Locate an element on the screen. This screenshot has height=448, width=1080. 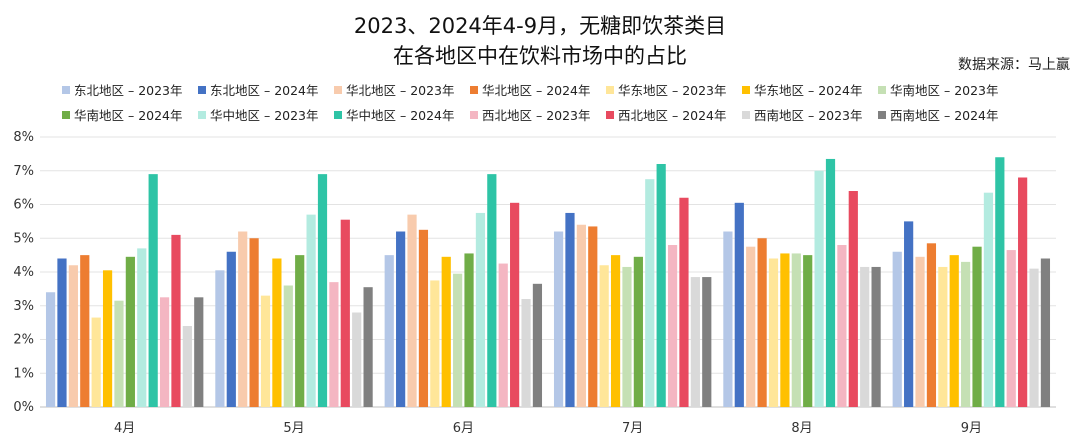
y-tick-label: 3% is located at coordinates (23, 306).